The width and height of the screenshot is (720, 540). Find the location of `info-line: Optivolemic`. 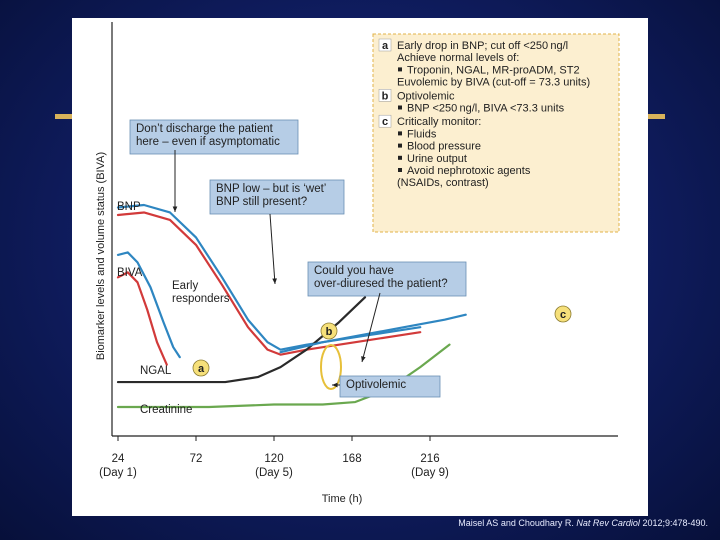

info-line: Optivolemic is located at coordinates (426, 96).